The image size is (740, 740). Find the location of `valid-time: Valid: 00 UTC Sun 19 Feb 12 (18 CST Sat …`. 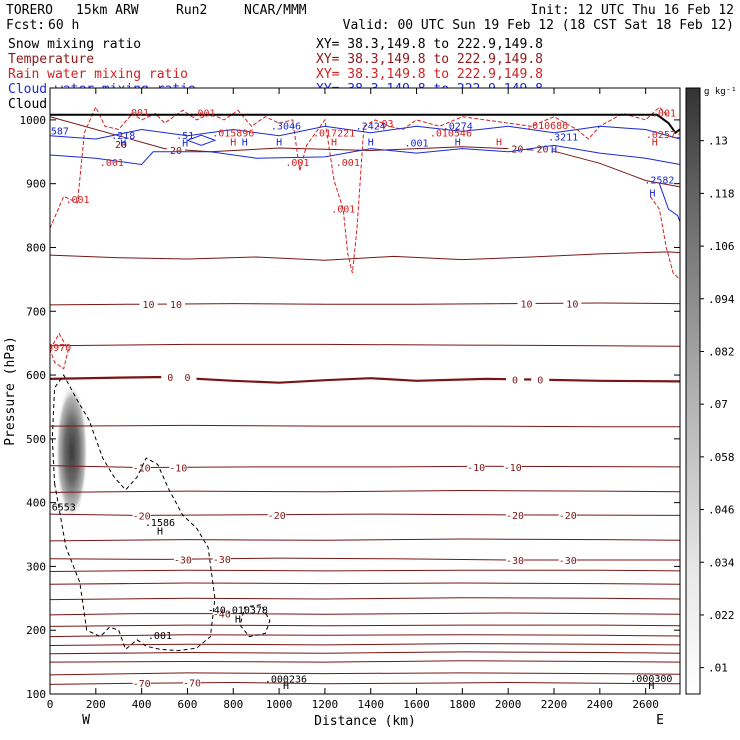

valid-time: Valid: 00 UTC Sun 19 Feb 12 (18 CST Sat … is located at coordinates (538, 25).